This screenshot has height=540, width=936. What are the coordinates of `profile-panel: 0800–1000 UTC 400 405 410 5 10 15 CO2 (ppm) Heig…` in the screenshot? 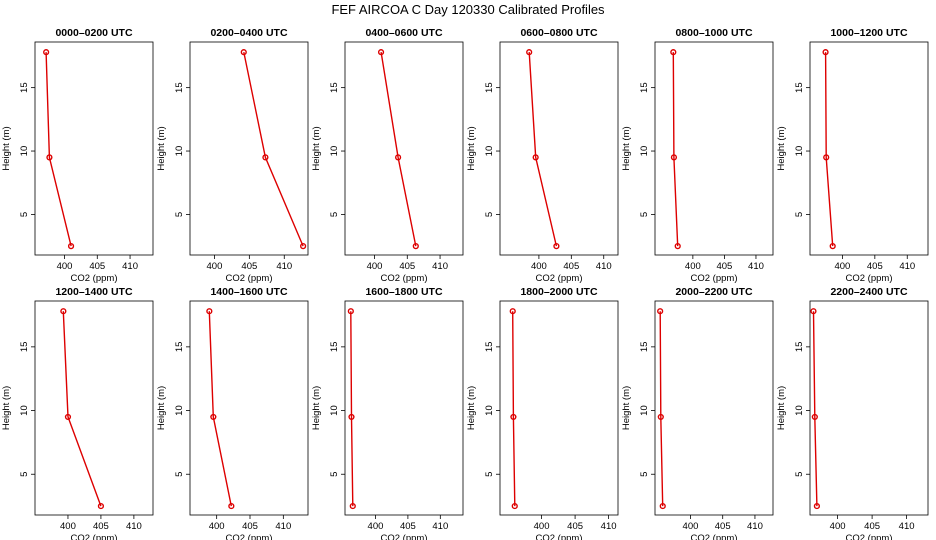 It's located at (697, 155).